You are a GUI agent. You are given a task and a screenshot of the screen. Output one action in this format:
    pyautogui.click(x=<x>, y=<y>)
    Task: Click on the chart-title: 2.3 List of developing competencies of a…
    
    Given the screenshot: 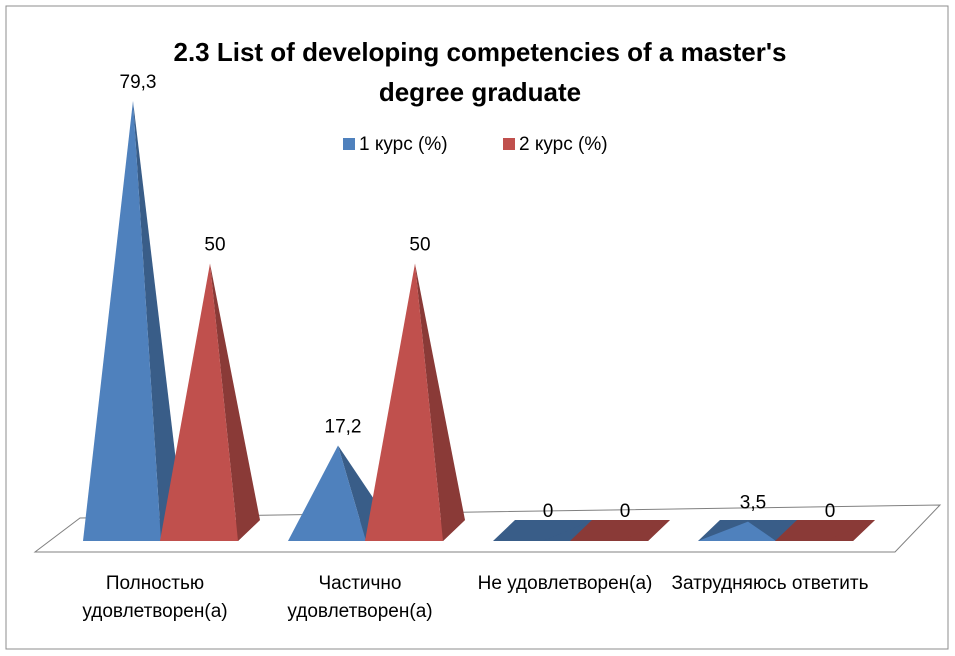 What is the action you would take?
    pyautogui.click(x=480, y=72)
    